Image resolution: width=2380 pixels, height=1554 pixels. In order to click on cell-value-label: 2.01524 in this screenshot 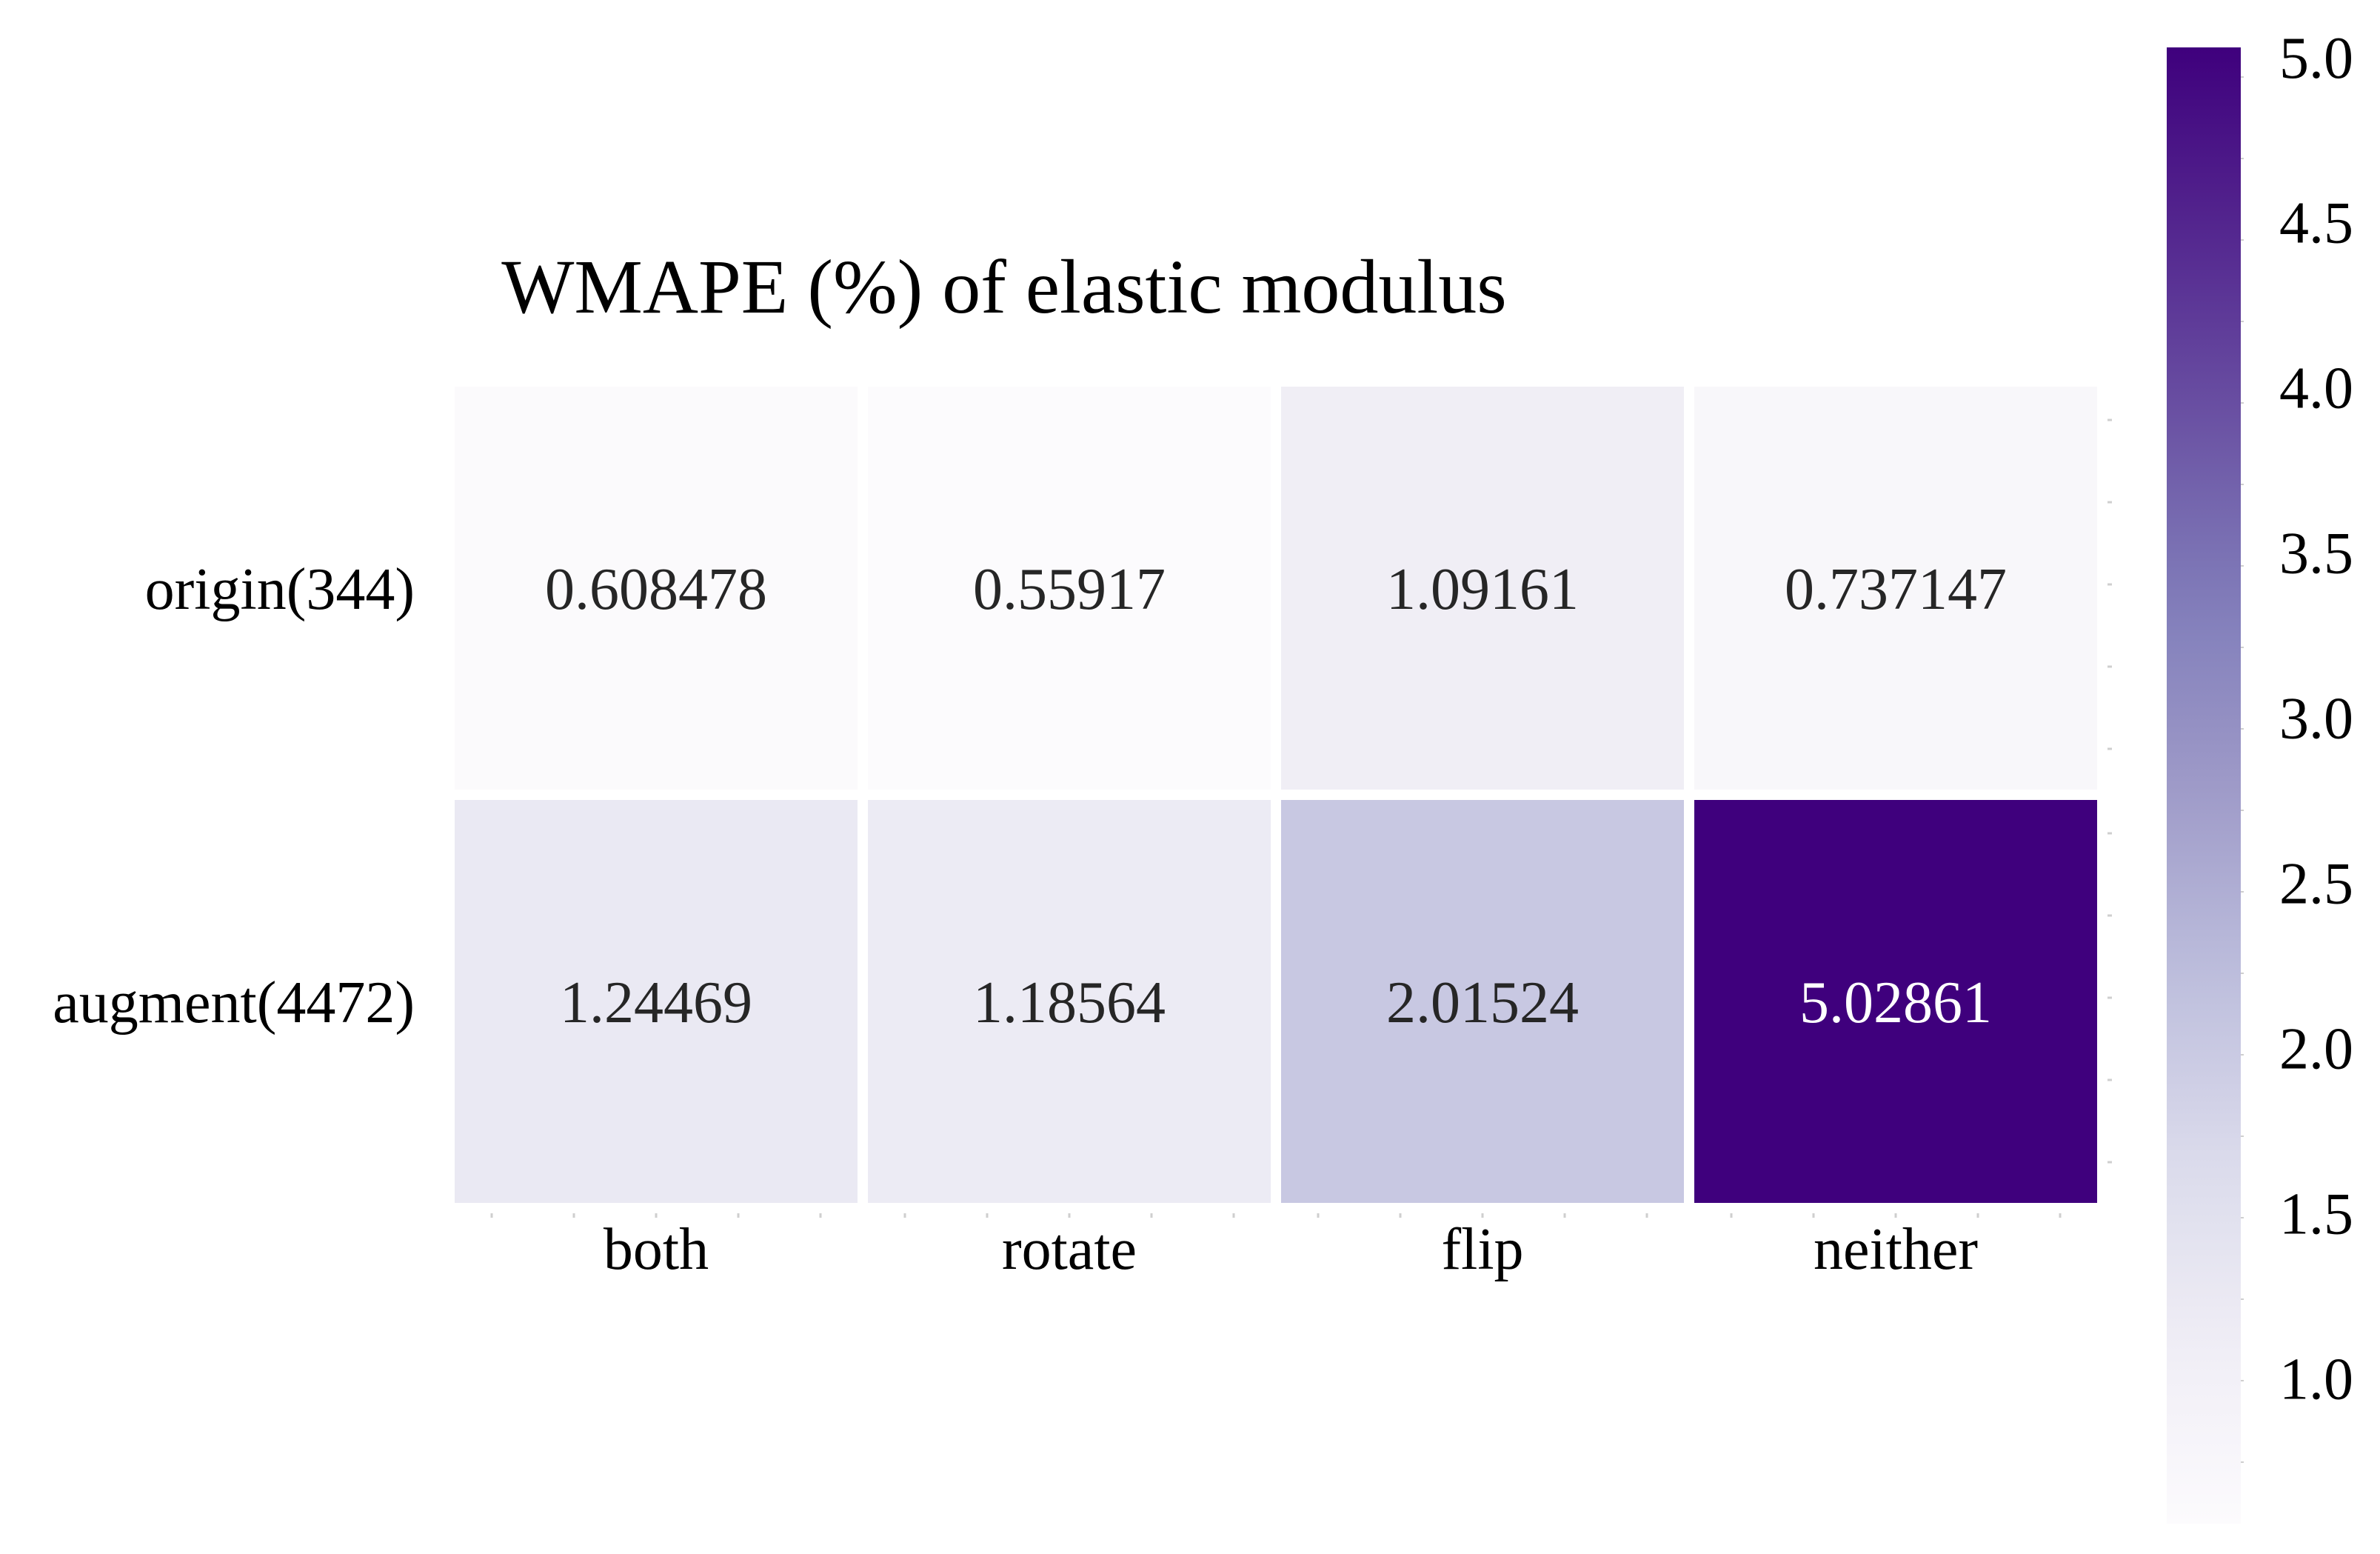, I will do `click(1482, 1003)`.